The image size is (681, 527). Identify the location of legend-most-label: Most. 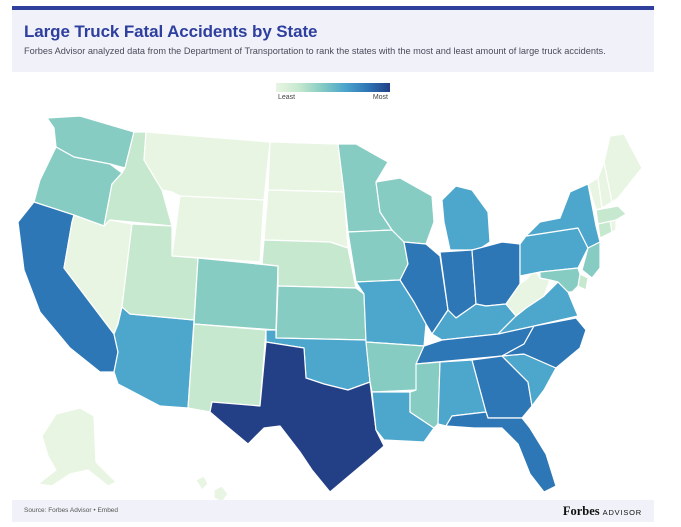
(380, 97).